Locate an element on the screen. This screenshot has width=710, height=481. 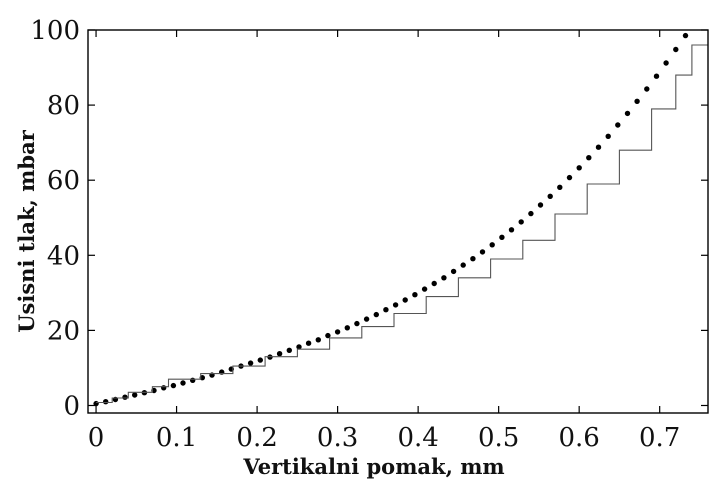
x-tick-label: 0.5 is located at coordinates (498, 438).